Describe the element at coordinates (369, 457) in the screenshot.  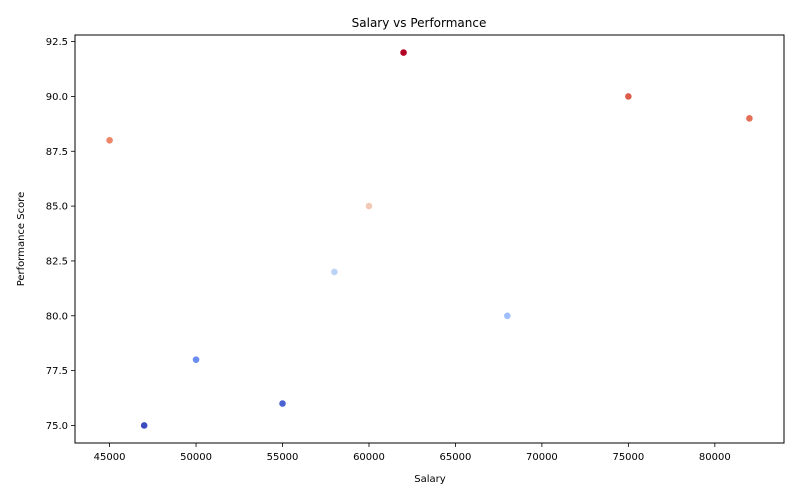
I see `x-tick-label: 60000` at that location.